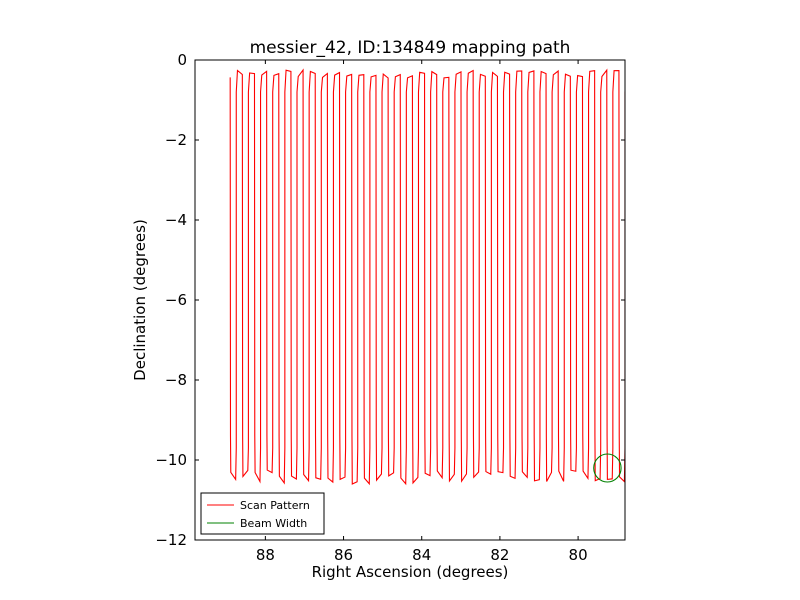 This screenshot has width=800, height=600. What do you see at coordinates (578, 555) in the screenshot?
I see `x-tick-label: 80` at bounding box center [578, 555].